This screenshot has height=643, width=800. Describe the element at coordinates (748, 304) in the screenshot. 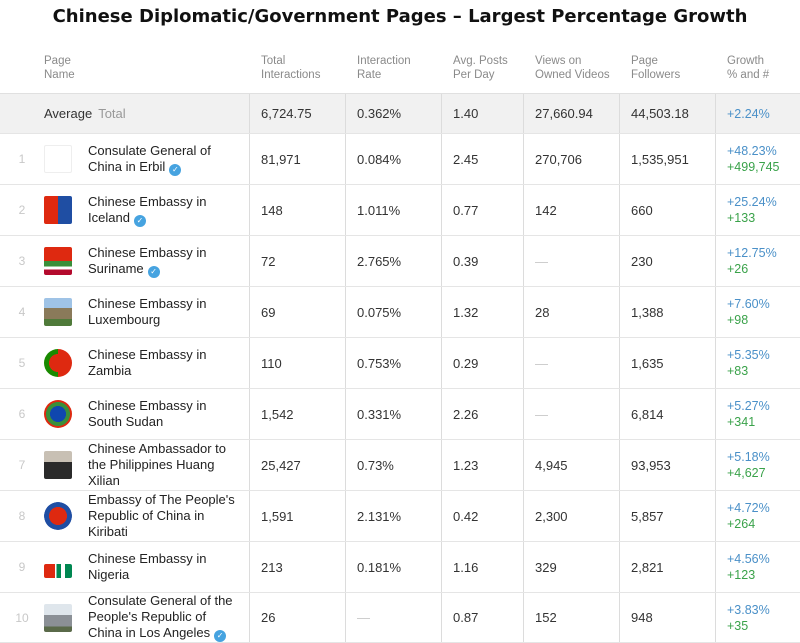

I see `growth-percent: +7.60%` at that location.